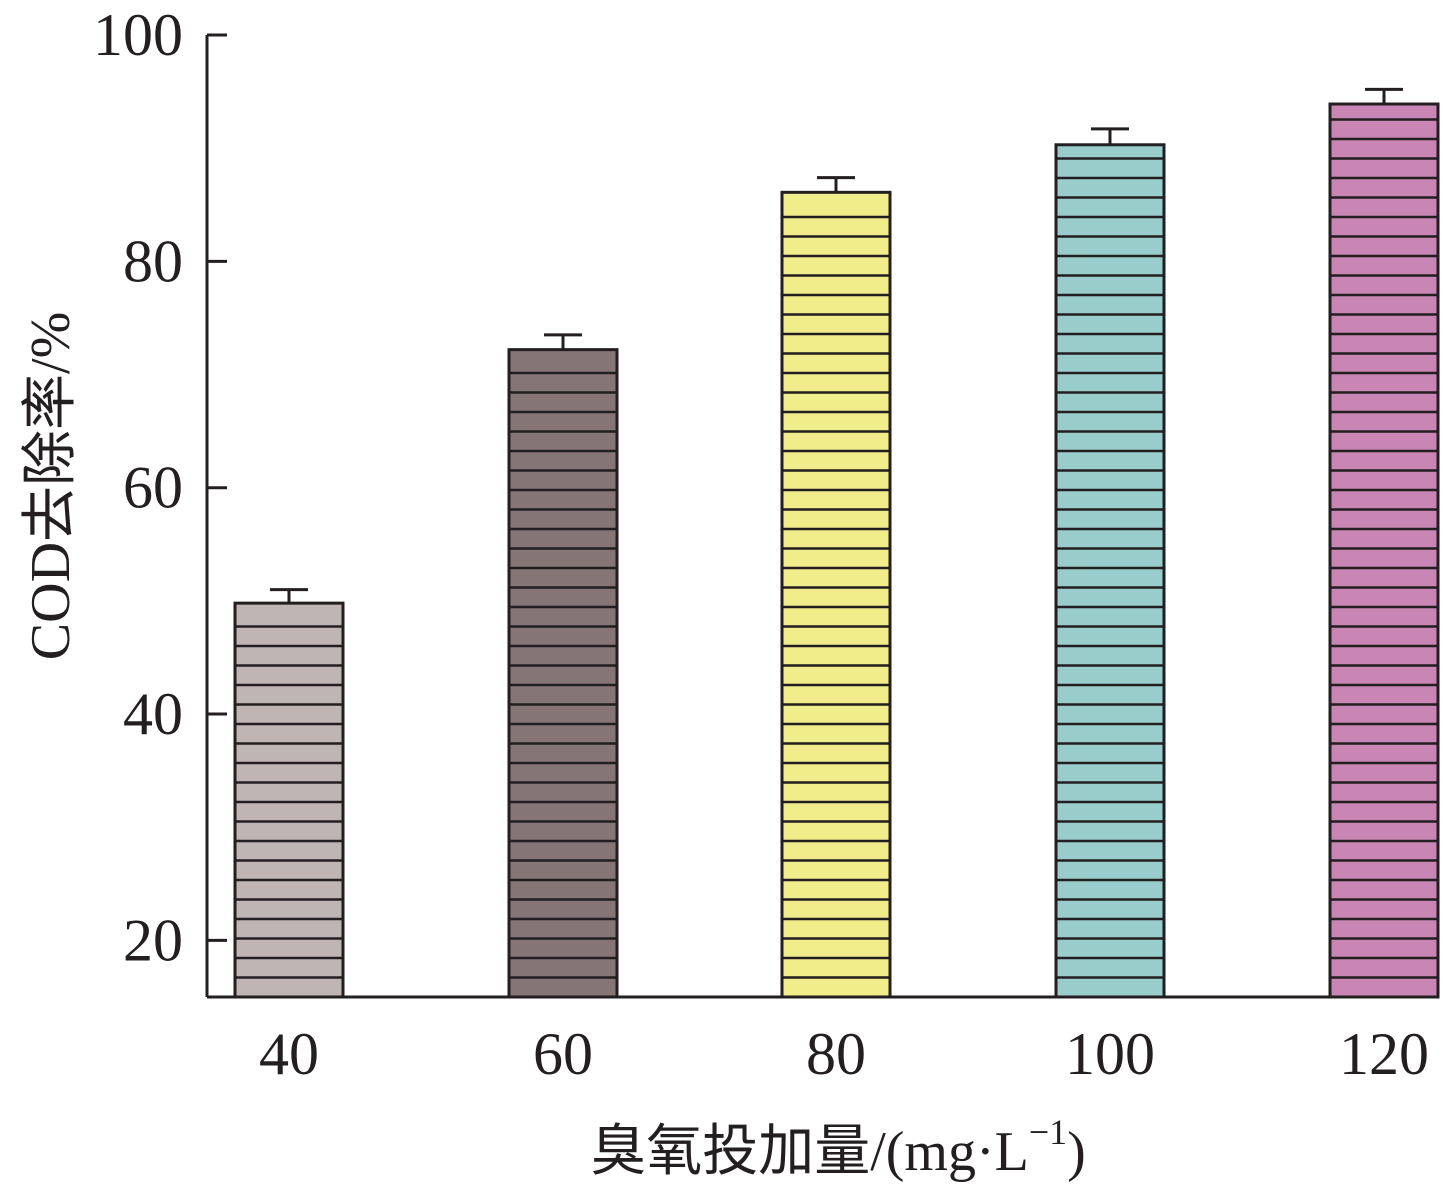 The image size is (1441, 1194). Describe the element at coordinates (1110, 1054) in the screenshot. I see `x-tick-label-100: 100` at that location.